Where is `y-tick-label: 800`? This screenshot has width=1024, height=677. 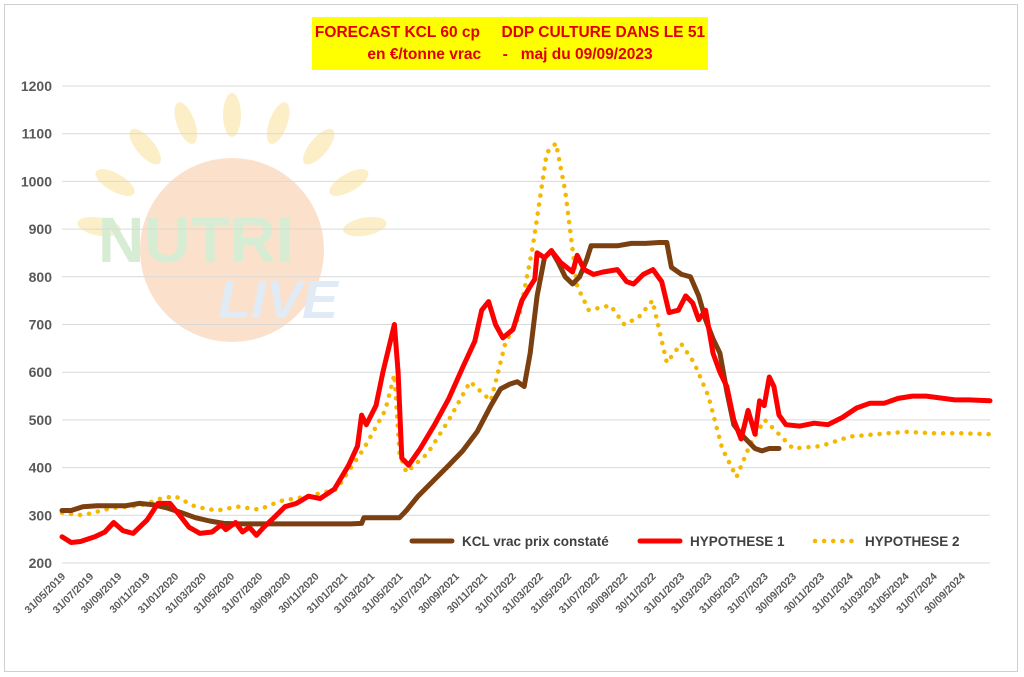 y-tick-label: 800 is located at coordinates (41, 277).